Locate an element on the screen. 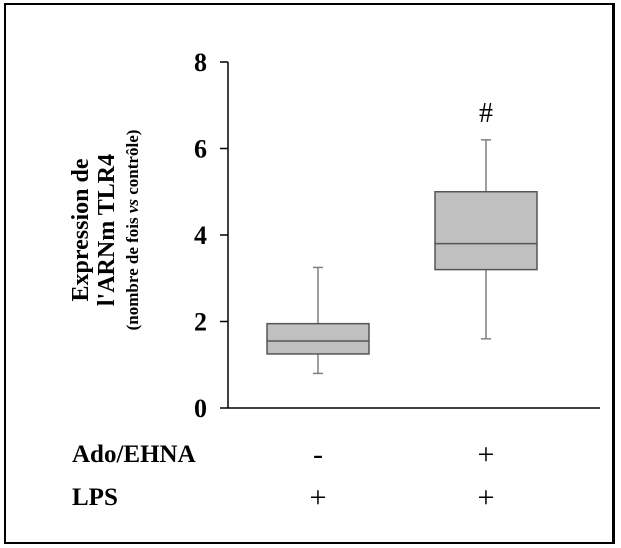  y-tick-label: 0 is located at coordinates (200, 408).